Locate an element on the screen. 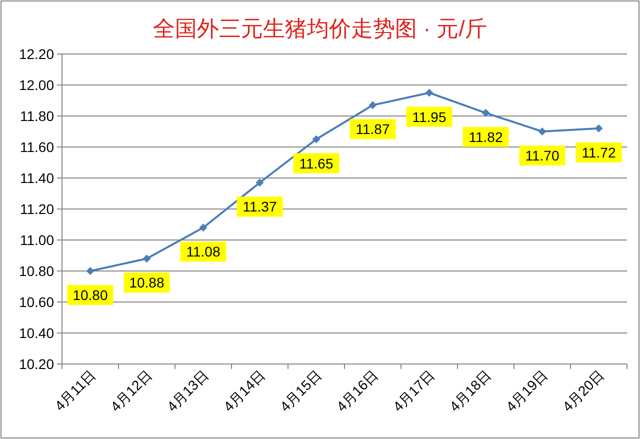 Image resolution: width=640 pixels, height=439 pixels. data-label: 11.87 is located at coordinates (373, 129).